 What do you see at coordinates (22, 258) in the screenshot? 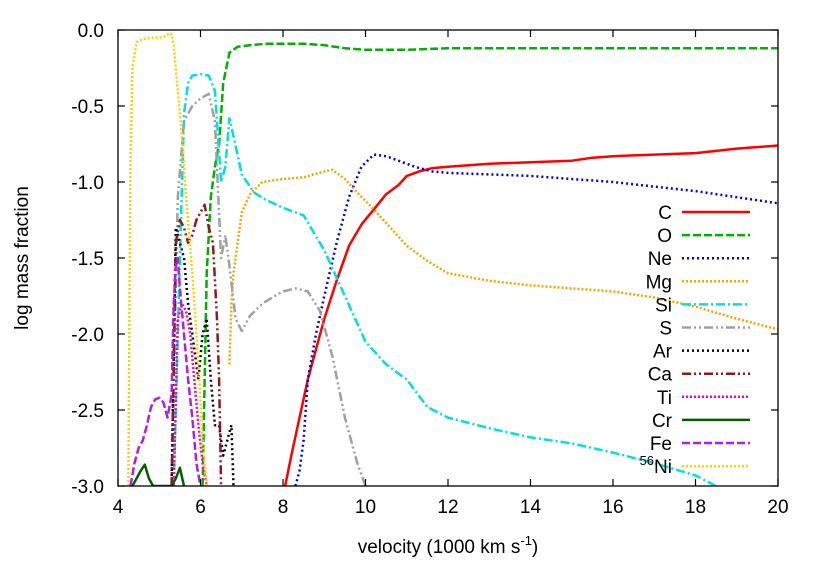
I see `y-axis-label: log mass fraction` at bounding box center [22, 258].